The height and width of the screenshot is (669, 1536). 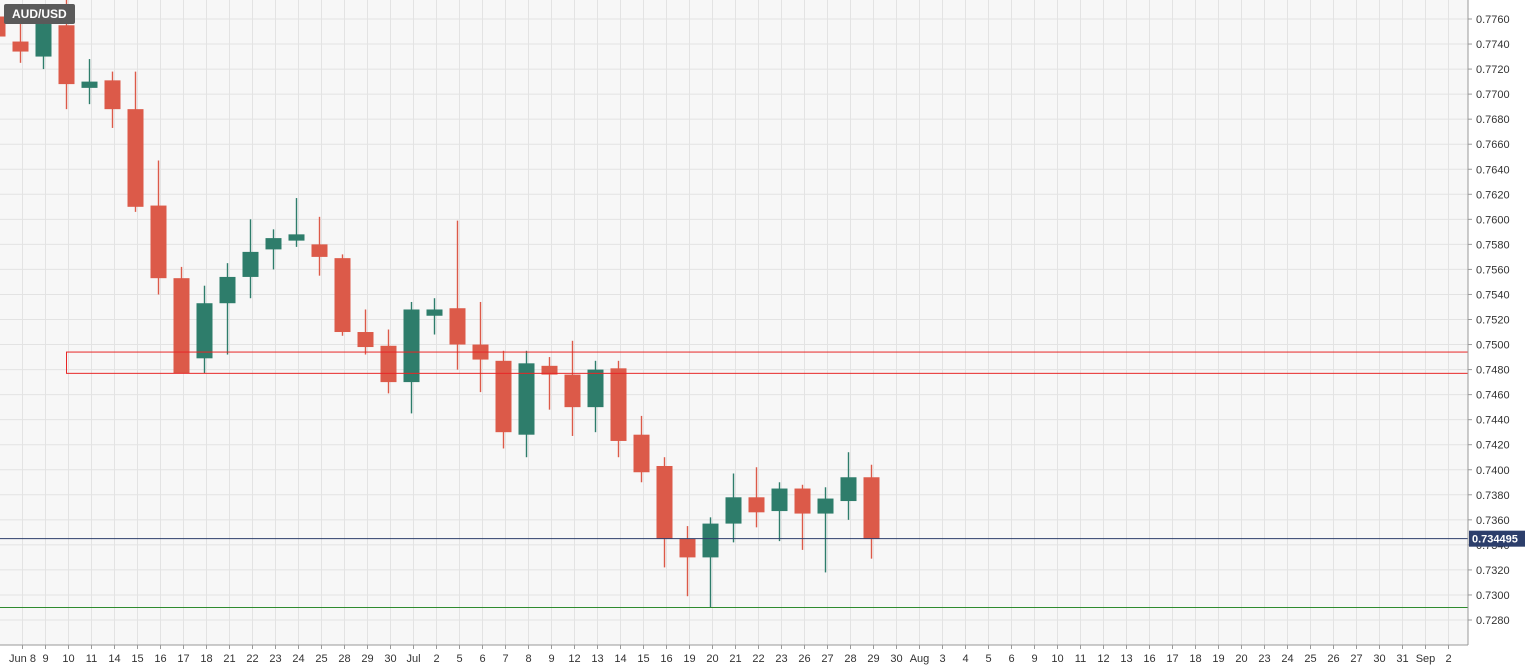 What do you see at coordinates (1493, 446) in the screenshot?
I see `price-tick-label: 0.7420` at bounding box center [1493, 446].